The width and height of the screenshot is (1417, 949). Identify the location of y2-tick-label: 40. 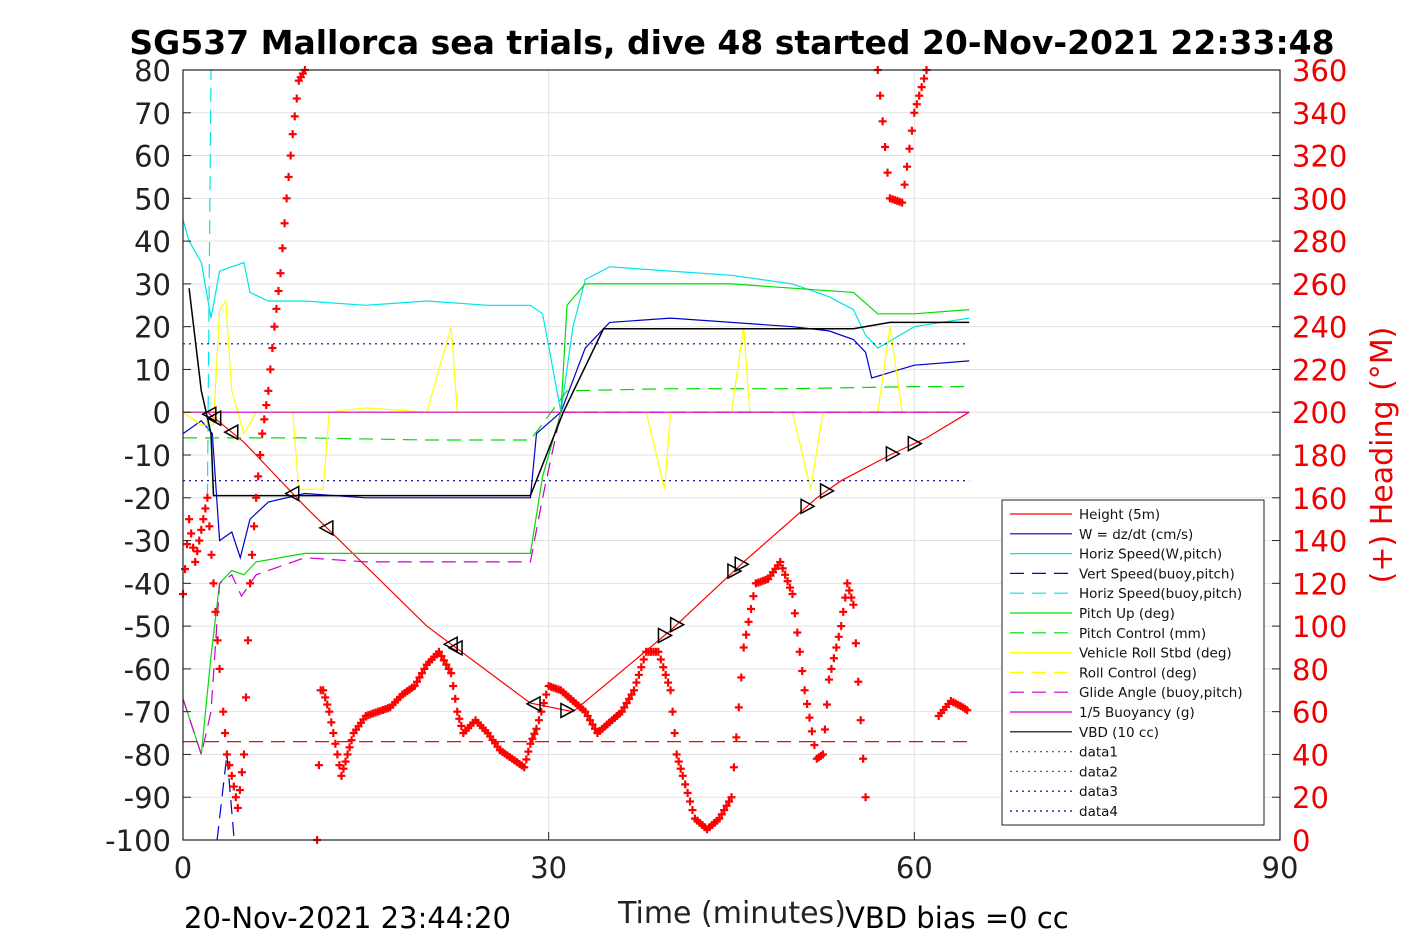
(1310, 755).